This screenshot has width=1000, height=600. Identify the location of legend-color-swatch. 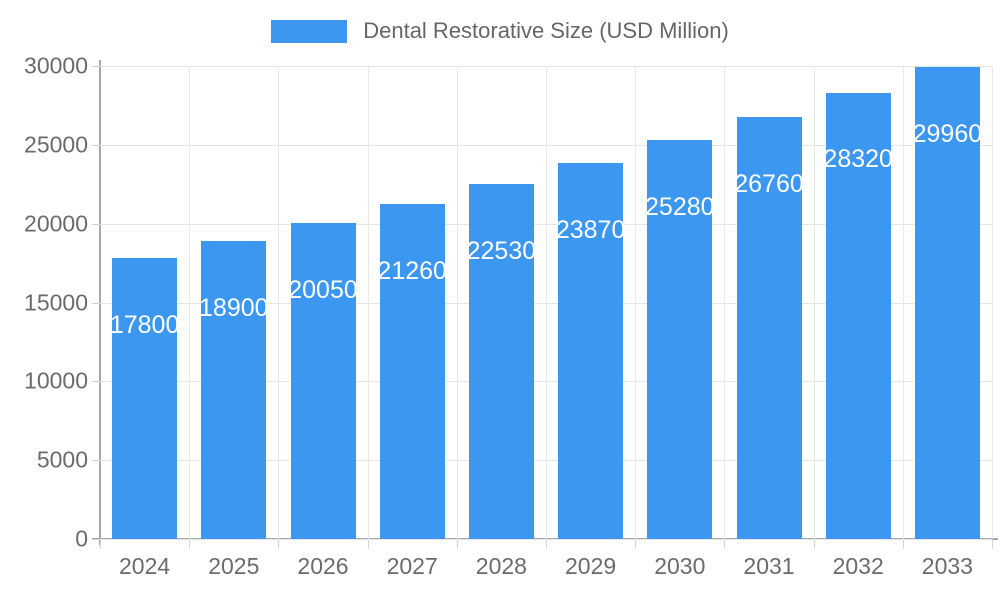
(309, 31).